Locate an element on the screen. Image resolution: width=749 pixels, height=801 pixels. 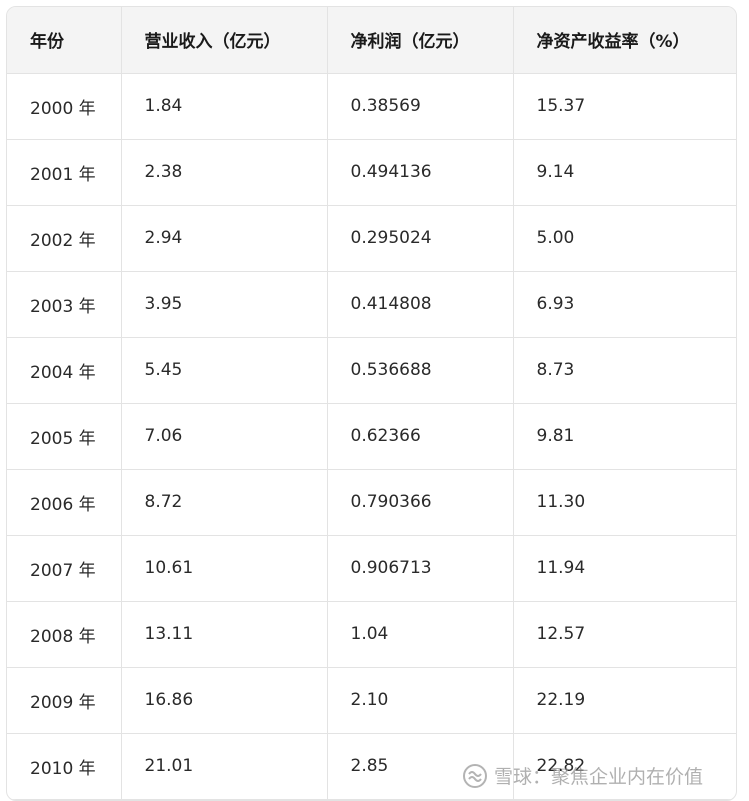
cell-revenue: 7.06 is located at coordinates (224, 436).